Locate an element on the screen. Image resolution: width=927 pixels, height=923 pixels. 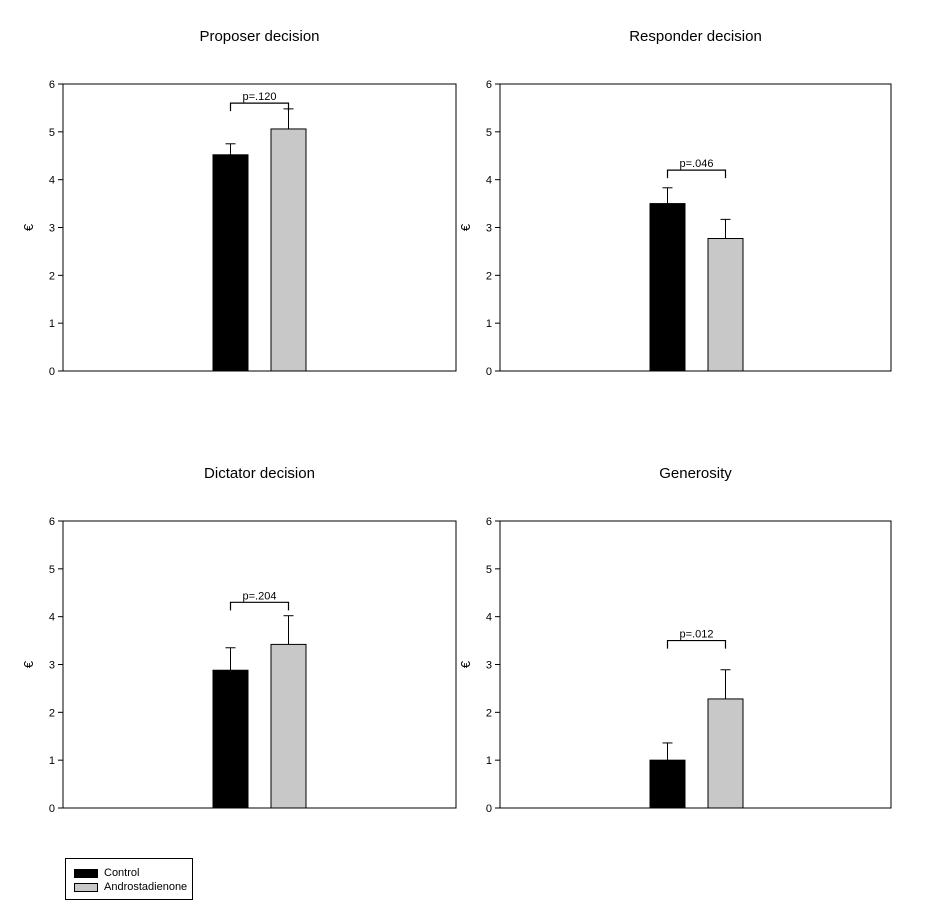
legend-label-control: Control is located at coordinates (122, 873).